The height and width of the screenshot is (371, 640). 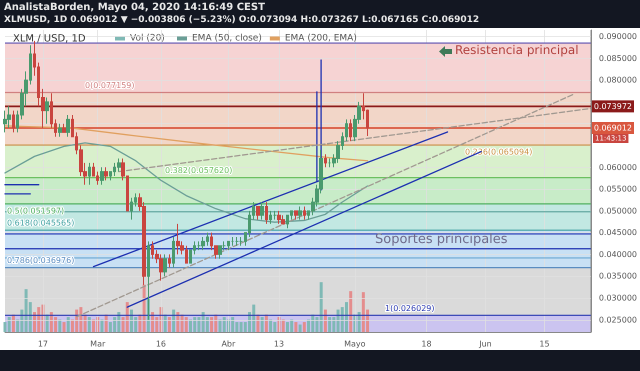 What do you see at coordinates (43, 344) in the screenshot?
I see `x-tick-label: 17` at bounding box center [43, 344].